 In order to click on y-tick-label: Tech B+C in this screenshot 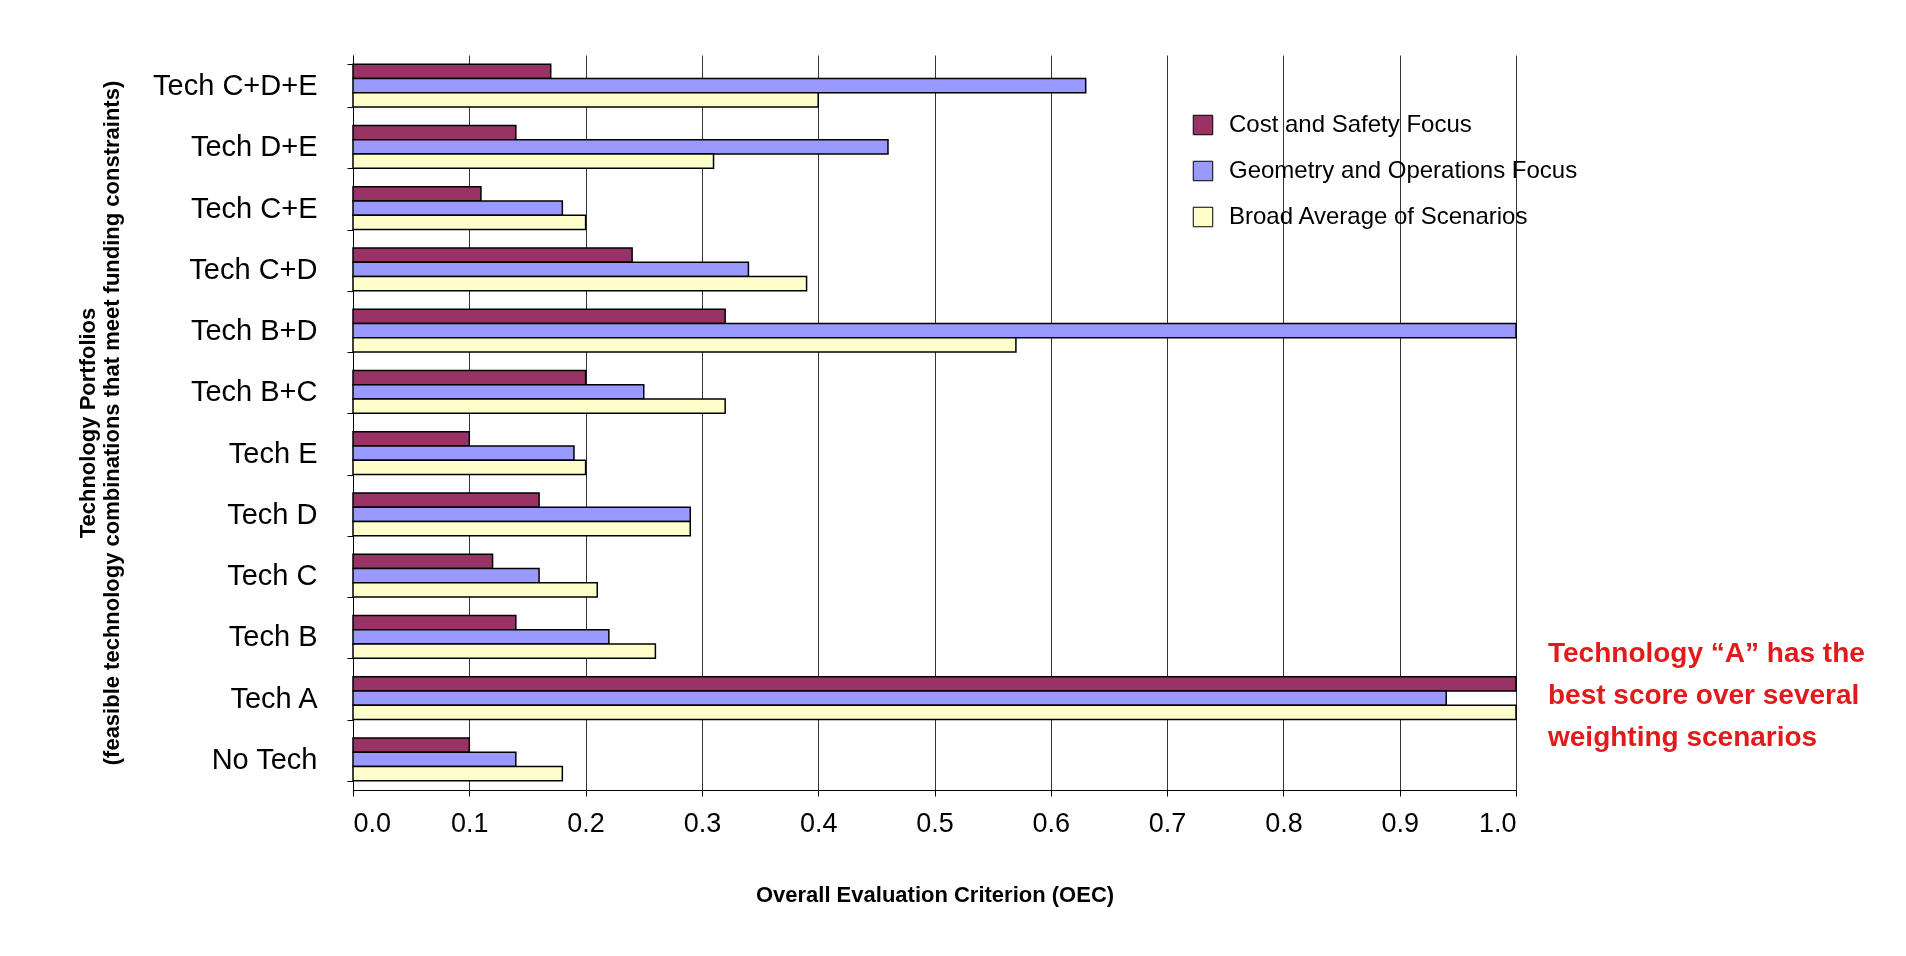, I will do `click(254, 391)`.